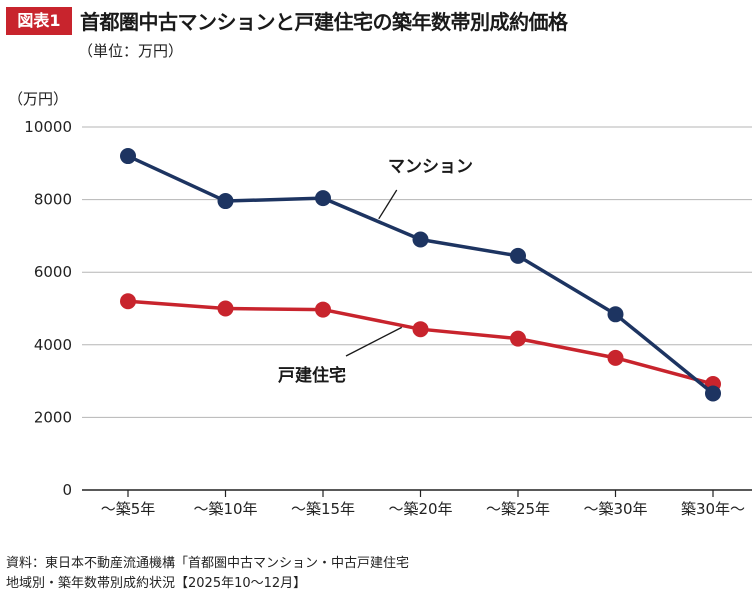 The image size is (755, 595). I want to click on x-tick-label: ～築15年, so click(323, 509).